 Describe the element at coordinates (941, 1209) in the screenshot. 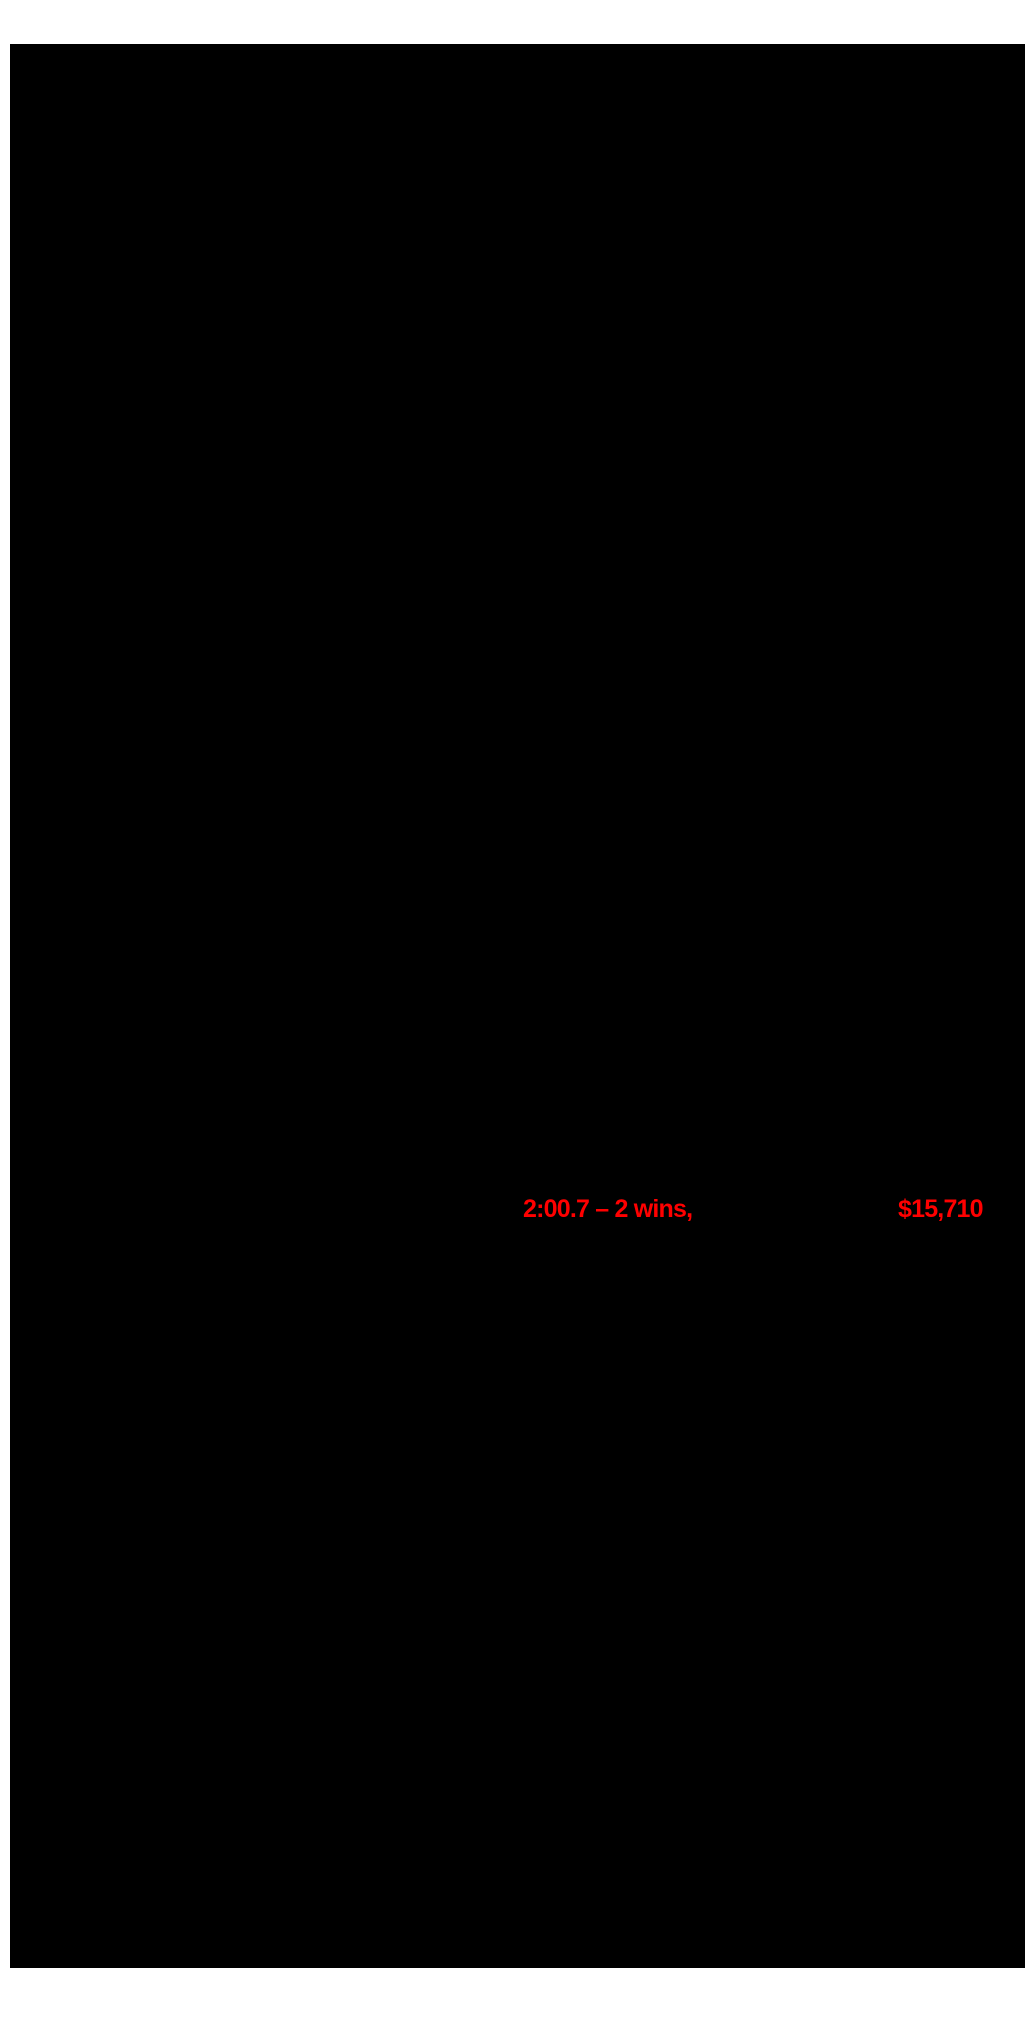

I see `record-earnings-text: $15,710` at that location.